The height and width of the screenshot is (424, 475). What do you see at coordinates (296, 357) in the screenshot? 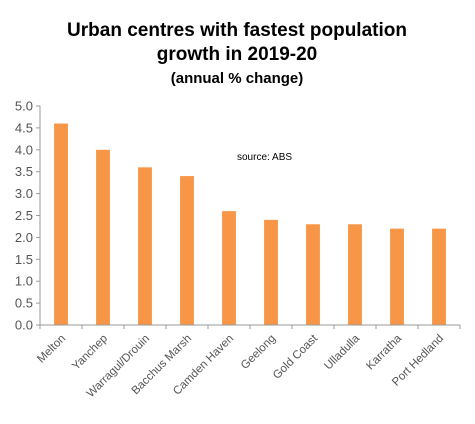
I see `x-tick-label: Gold Coast` at bounding box center [296, 357].